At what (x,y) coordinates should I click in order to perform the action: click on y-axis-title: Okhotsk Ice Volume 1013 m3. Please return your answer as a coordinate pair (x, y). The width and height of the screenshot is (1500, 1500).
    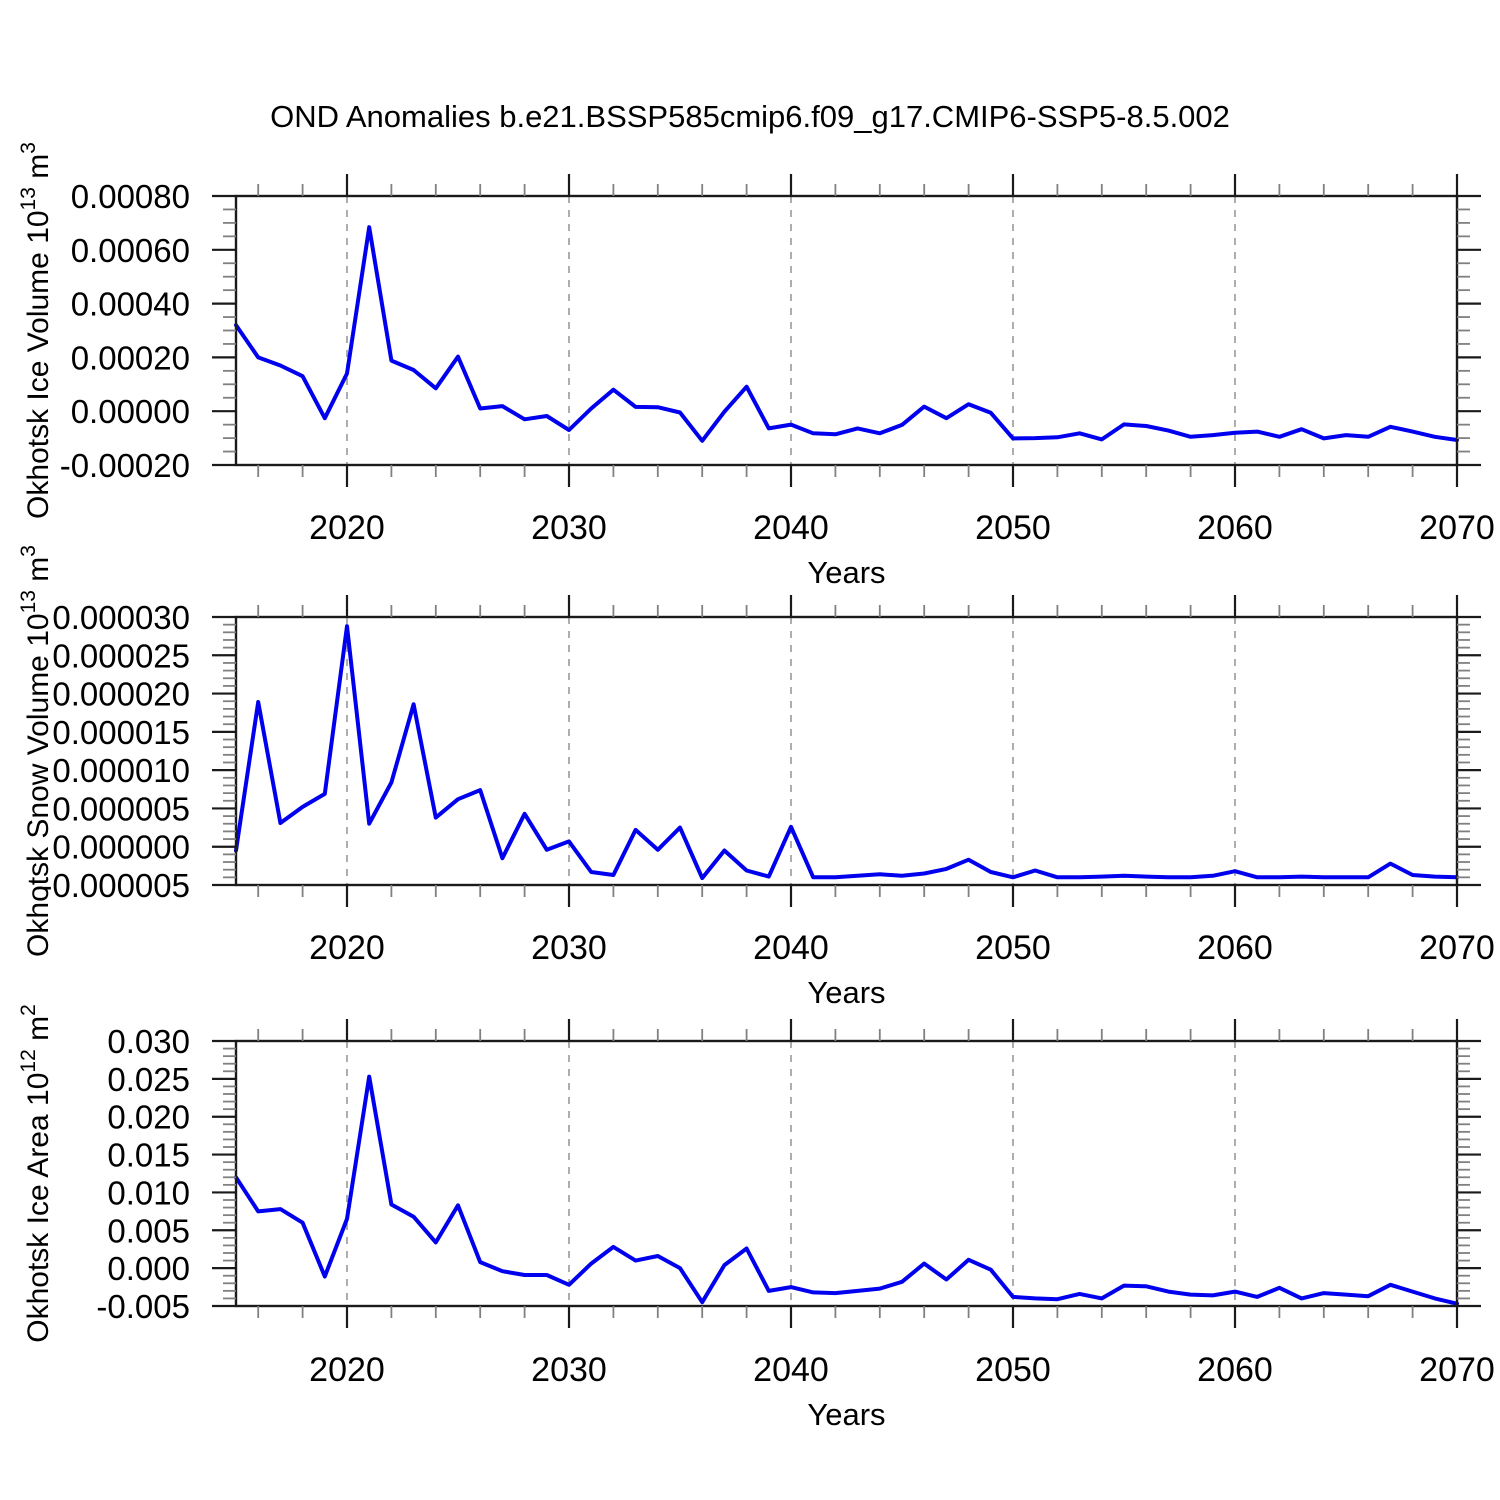
    Looking at the image, I should click on (36, 330).